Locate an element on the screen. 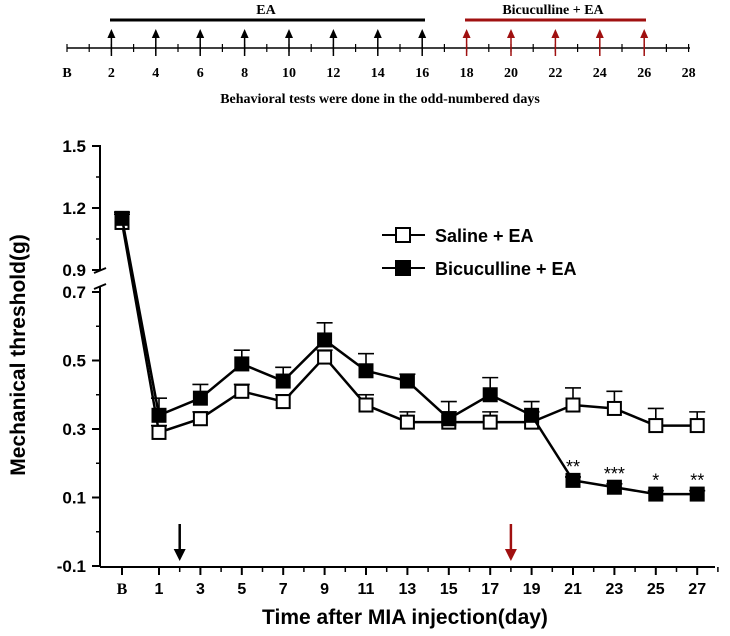 The width and height of the screenshot is (730, 636). timeline-tick-label: 6 is located at coordinates (200, 73).